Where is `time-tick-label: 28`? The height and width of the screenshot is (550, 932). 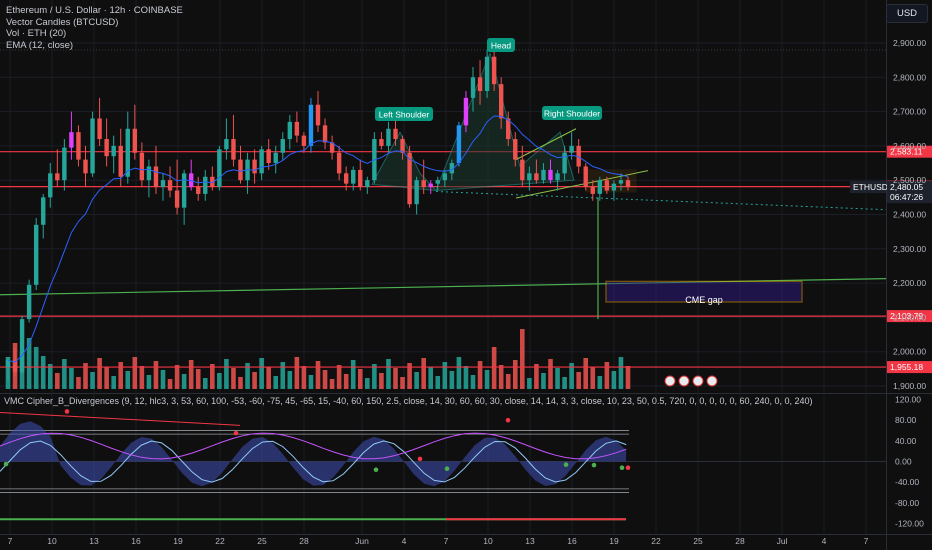 time-tick-label: 28 is located at coordinates (304, 541).